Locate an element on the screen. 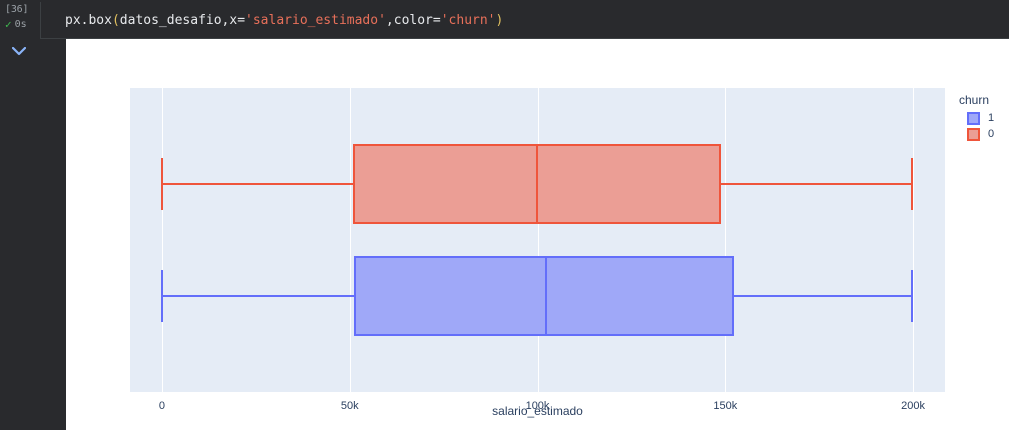  legend-item-label: 0 is located at coordinates (991, 134).